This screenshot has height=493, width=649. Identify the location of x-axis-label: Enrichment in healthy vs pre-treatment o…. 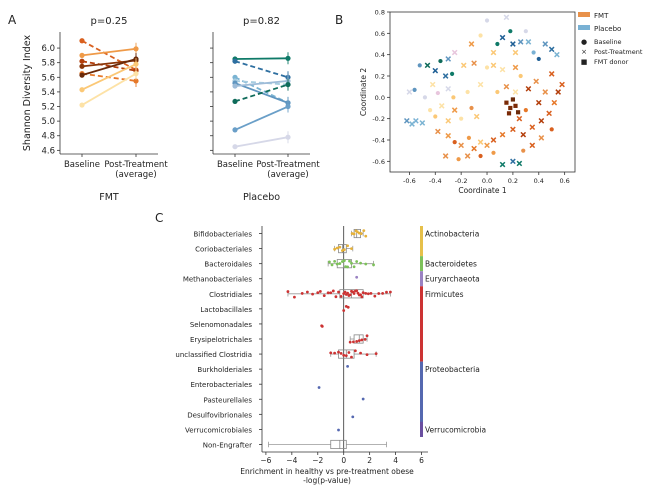
(327, 471).